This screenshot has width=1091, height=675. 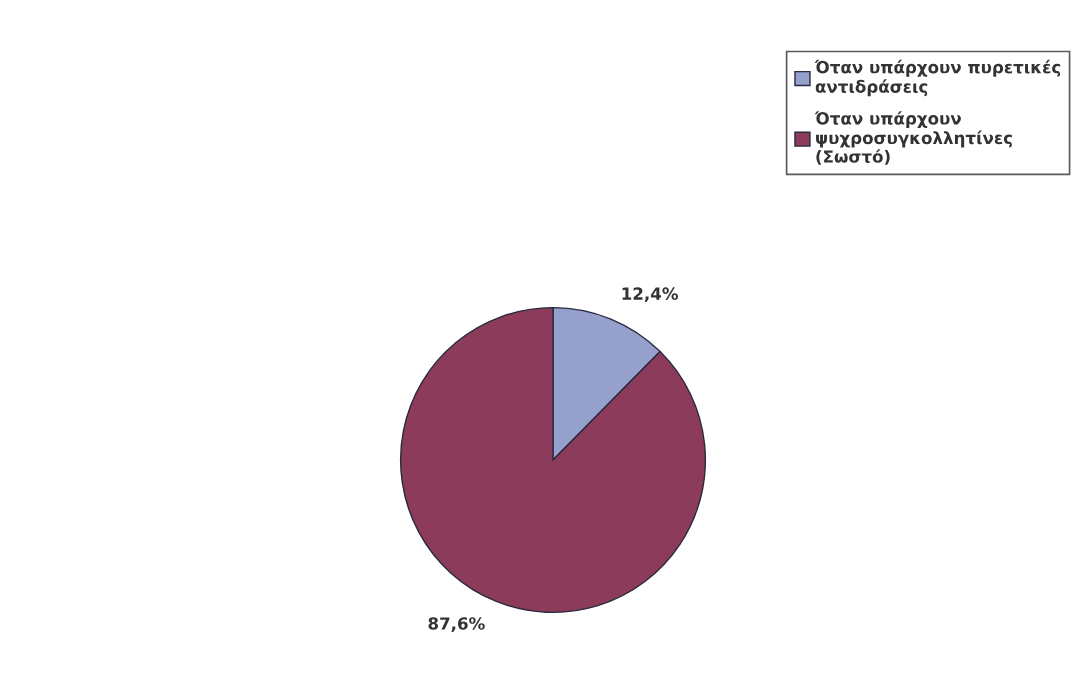 I want to click on data-label: 12,4%, so click(x=650, y=295).